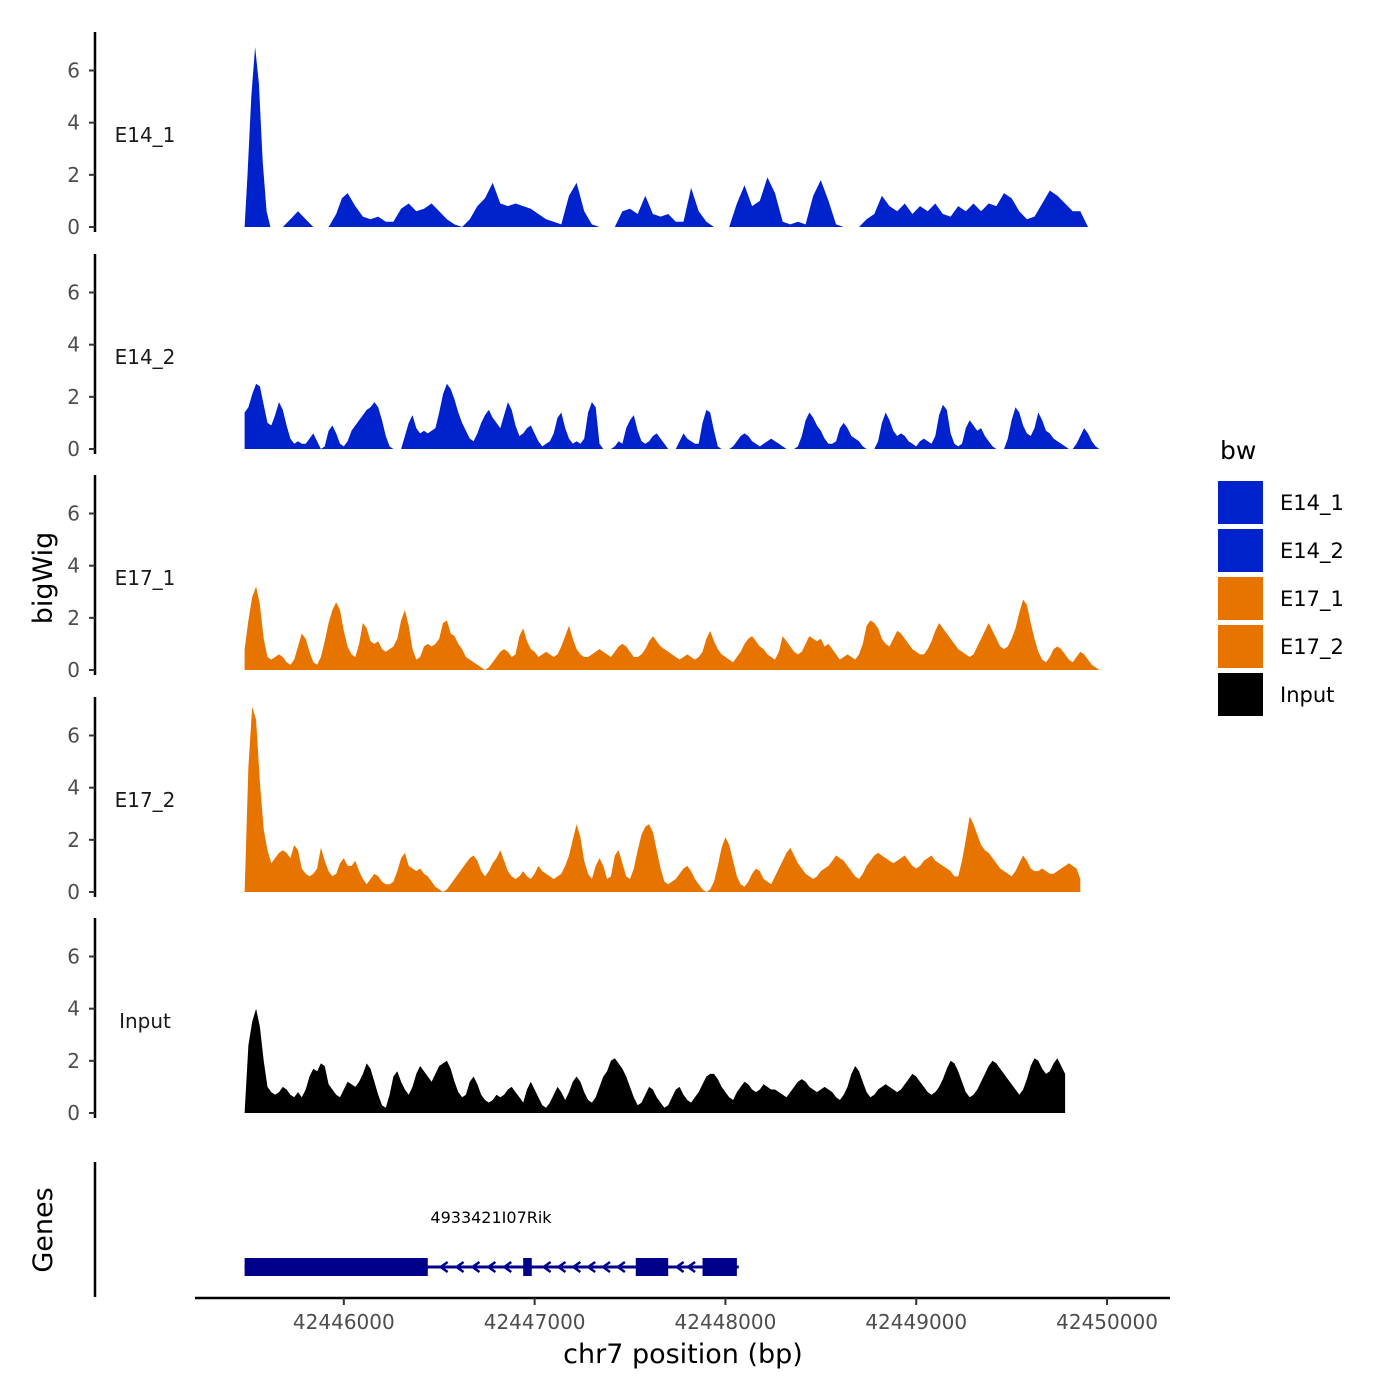 This screenshot has height=1400, width=1400. What do you see at coordinates (1307, 695) in the screenshot?
I see `legend-label: Input` at bounding box center [1307, 695].